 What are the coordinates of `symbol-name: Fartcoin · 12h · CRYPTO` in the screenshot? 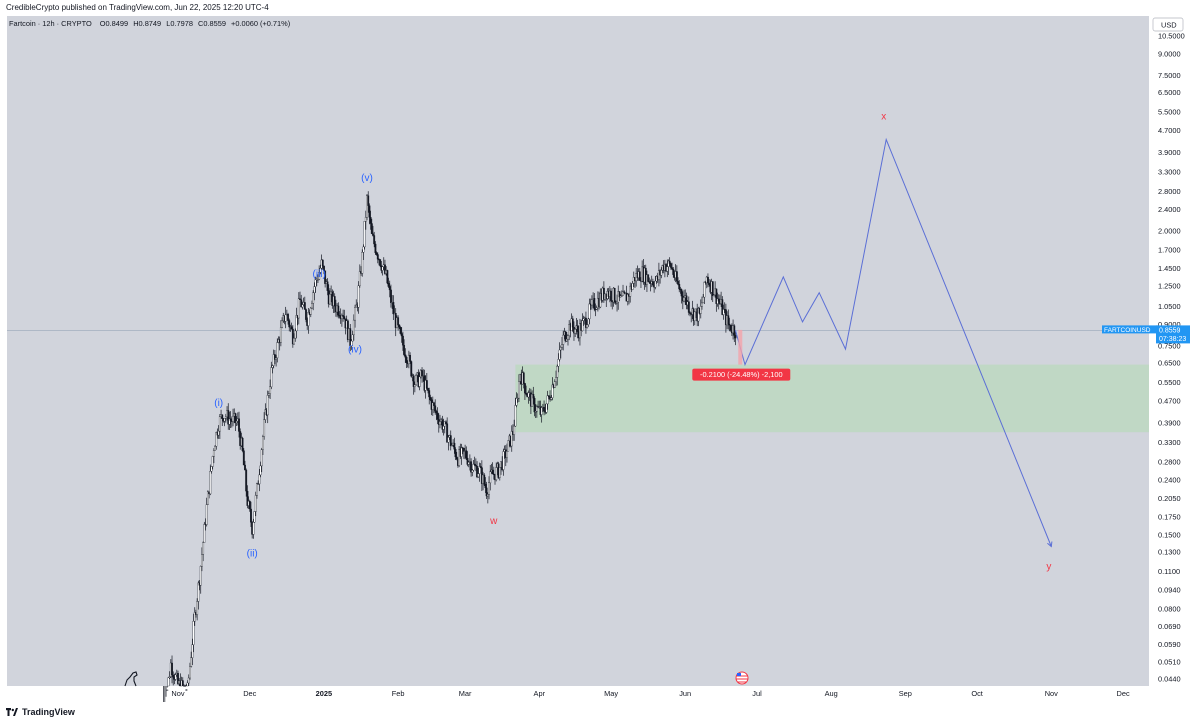 It's located at (50, 23).